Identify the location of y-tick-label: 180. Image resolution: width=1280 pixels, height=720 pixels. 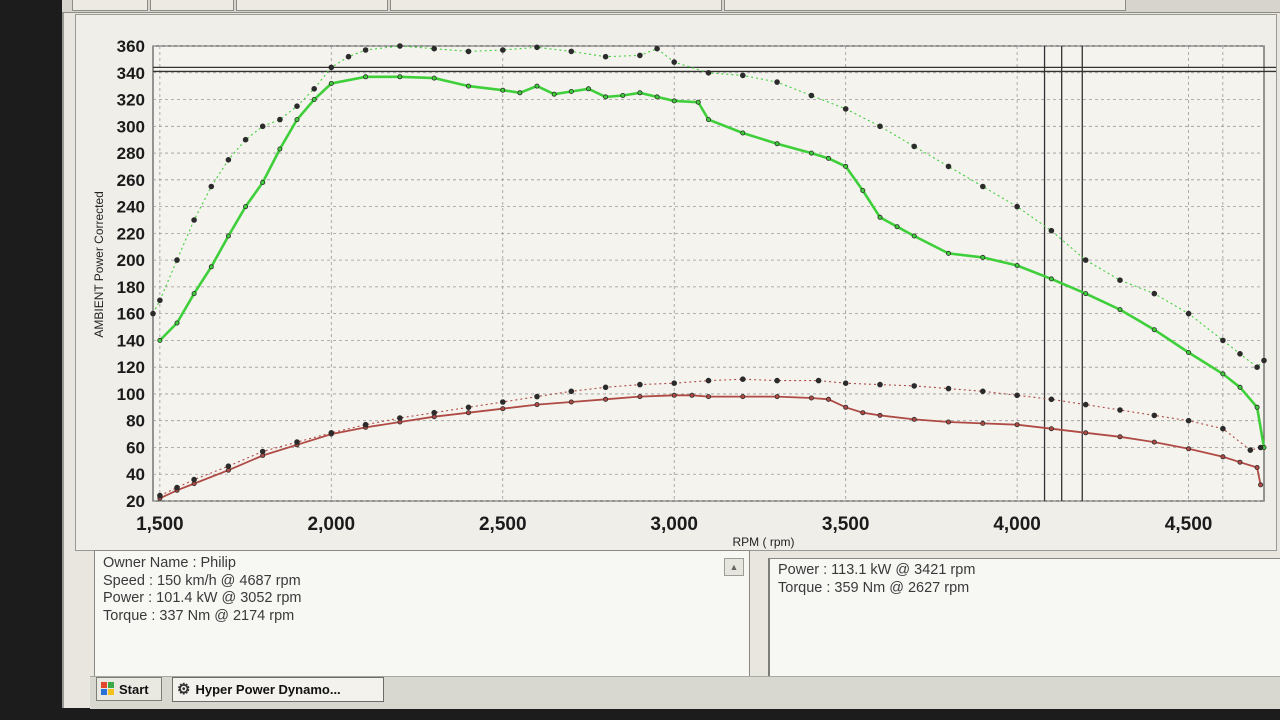
(131, 287).